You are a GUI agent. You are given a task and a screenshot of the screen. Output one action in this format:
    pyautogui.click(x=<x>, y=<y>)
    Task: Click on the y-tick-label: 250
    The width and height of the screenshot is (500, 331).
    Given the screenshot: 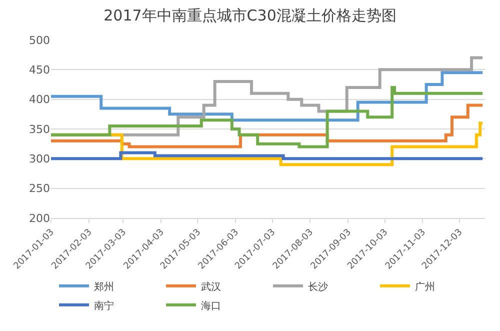 What is the action you would take?
    pyautogui.click(x=39, y=189)
    